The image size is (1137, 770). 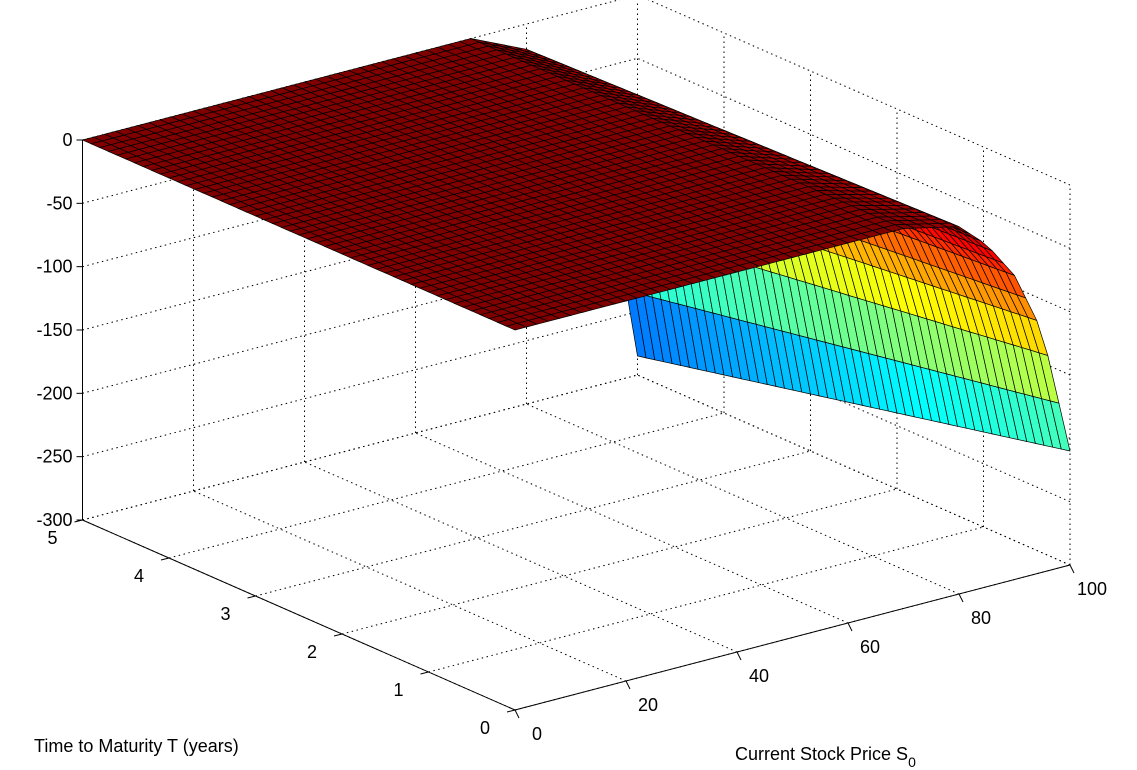 What do you see at coordinates (398, 690) in the screenshot?
I see `y-tick-label: 1` at bounding box center [398, 690].